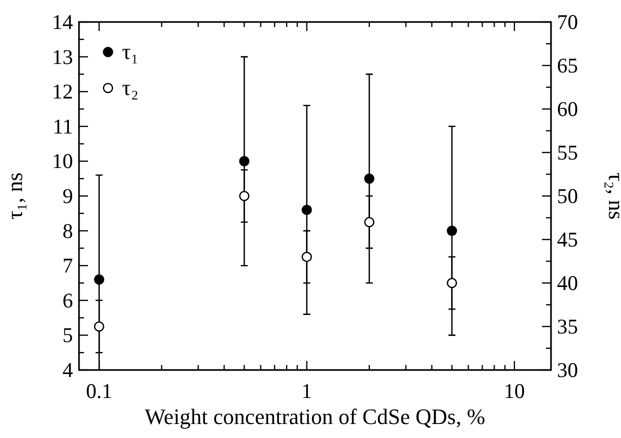  What do you see at coordinates (315, 416) in the screenshot?
I see `x-axis-title: Weight concentration of CdSe QDs, %` at bounding box center [315, 416].